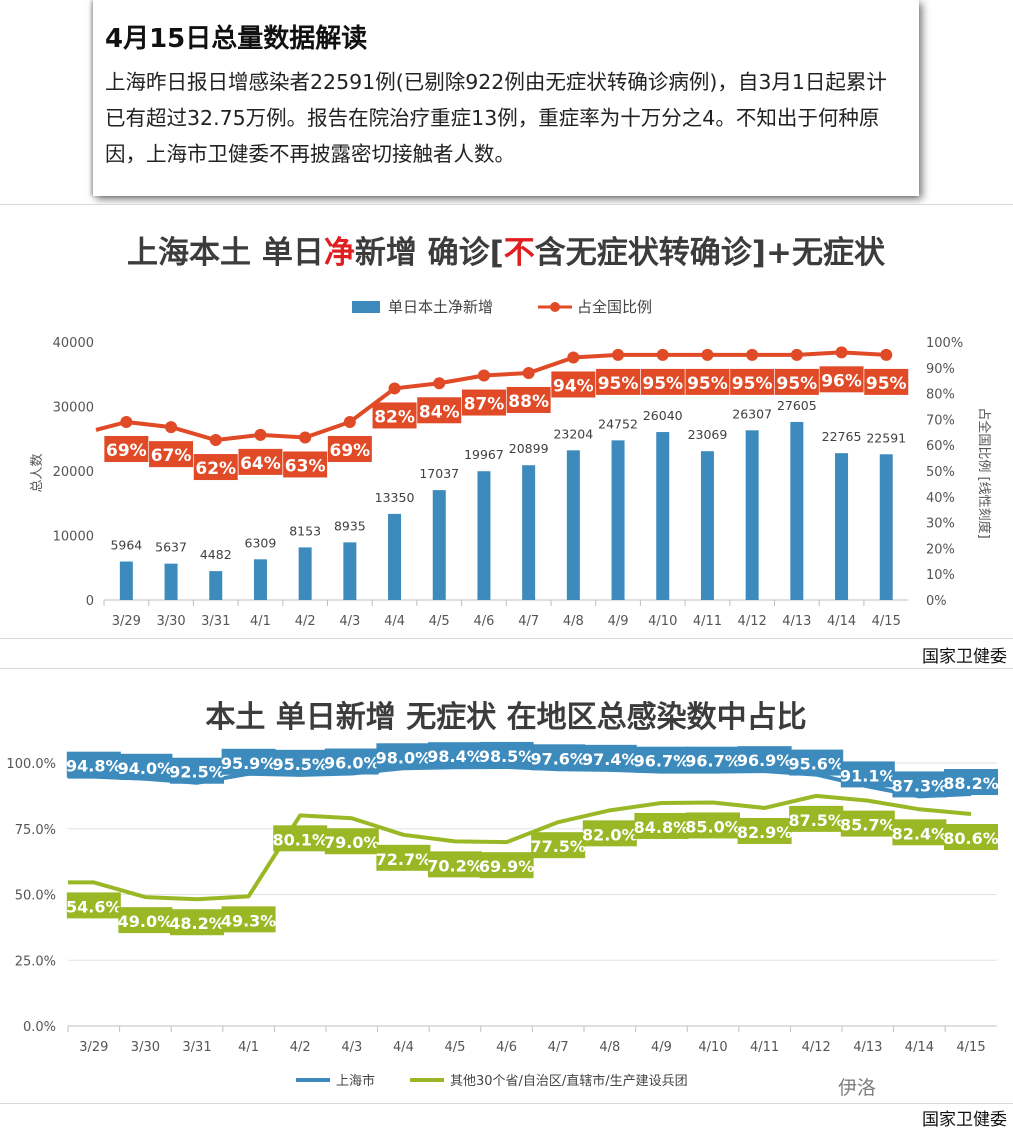 Image resolution: width=1013 pixels, height=1132 pixels. What do you see at coordinates (37, 472) in the screenshot?
I see `chart1-ylabel-left: 总人数` at bounding box center [37, 472].